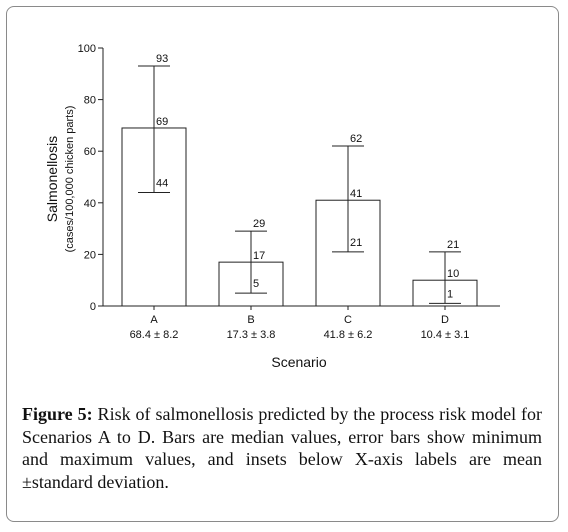  I want to click on min-label: 44, so click(162, 183).